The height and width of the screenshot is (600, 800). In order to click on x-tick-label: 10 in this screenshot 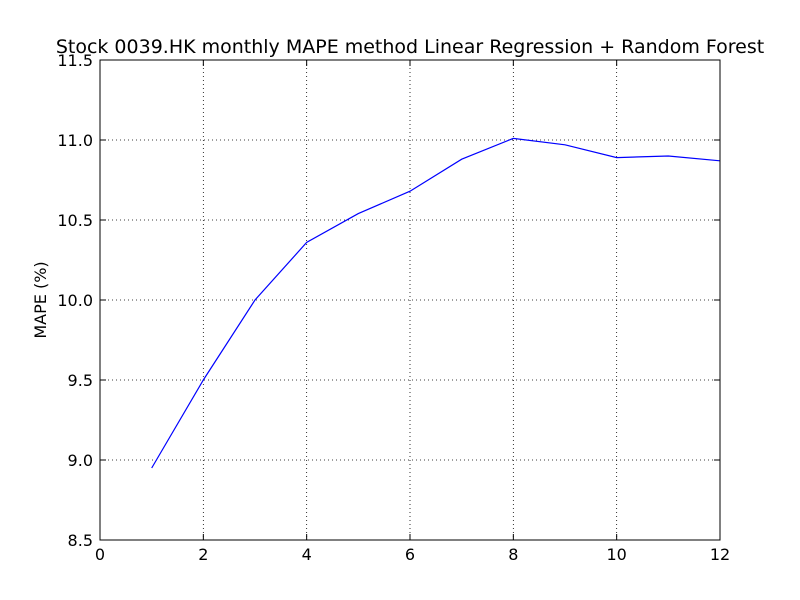, I will do `click(616, 554)`.